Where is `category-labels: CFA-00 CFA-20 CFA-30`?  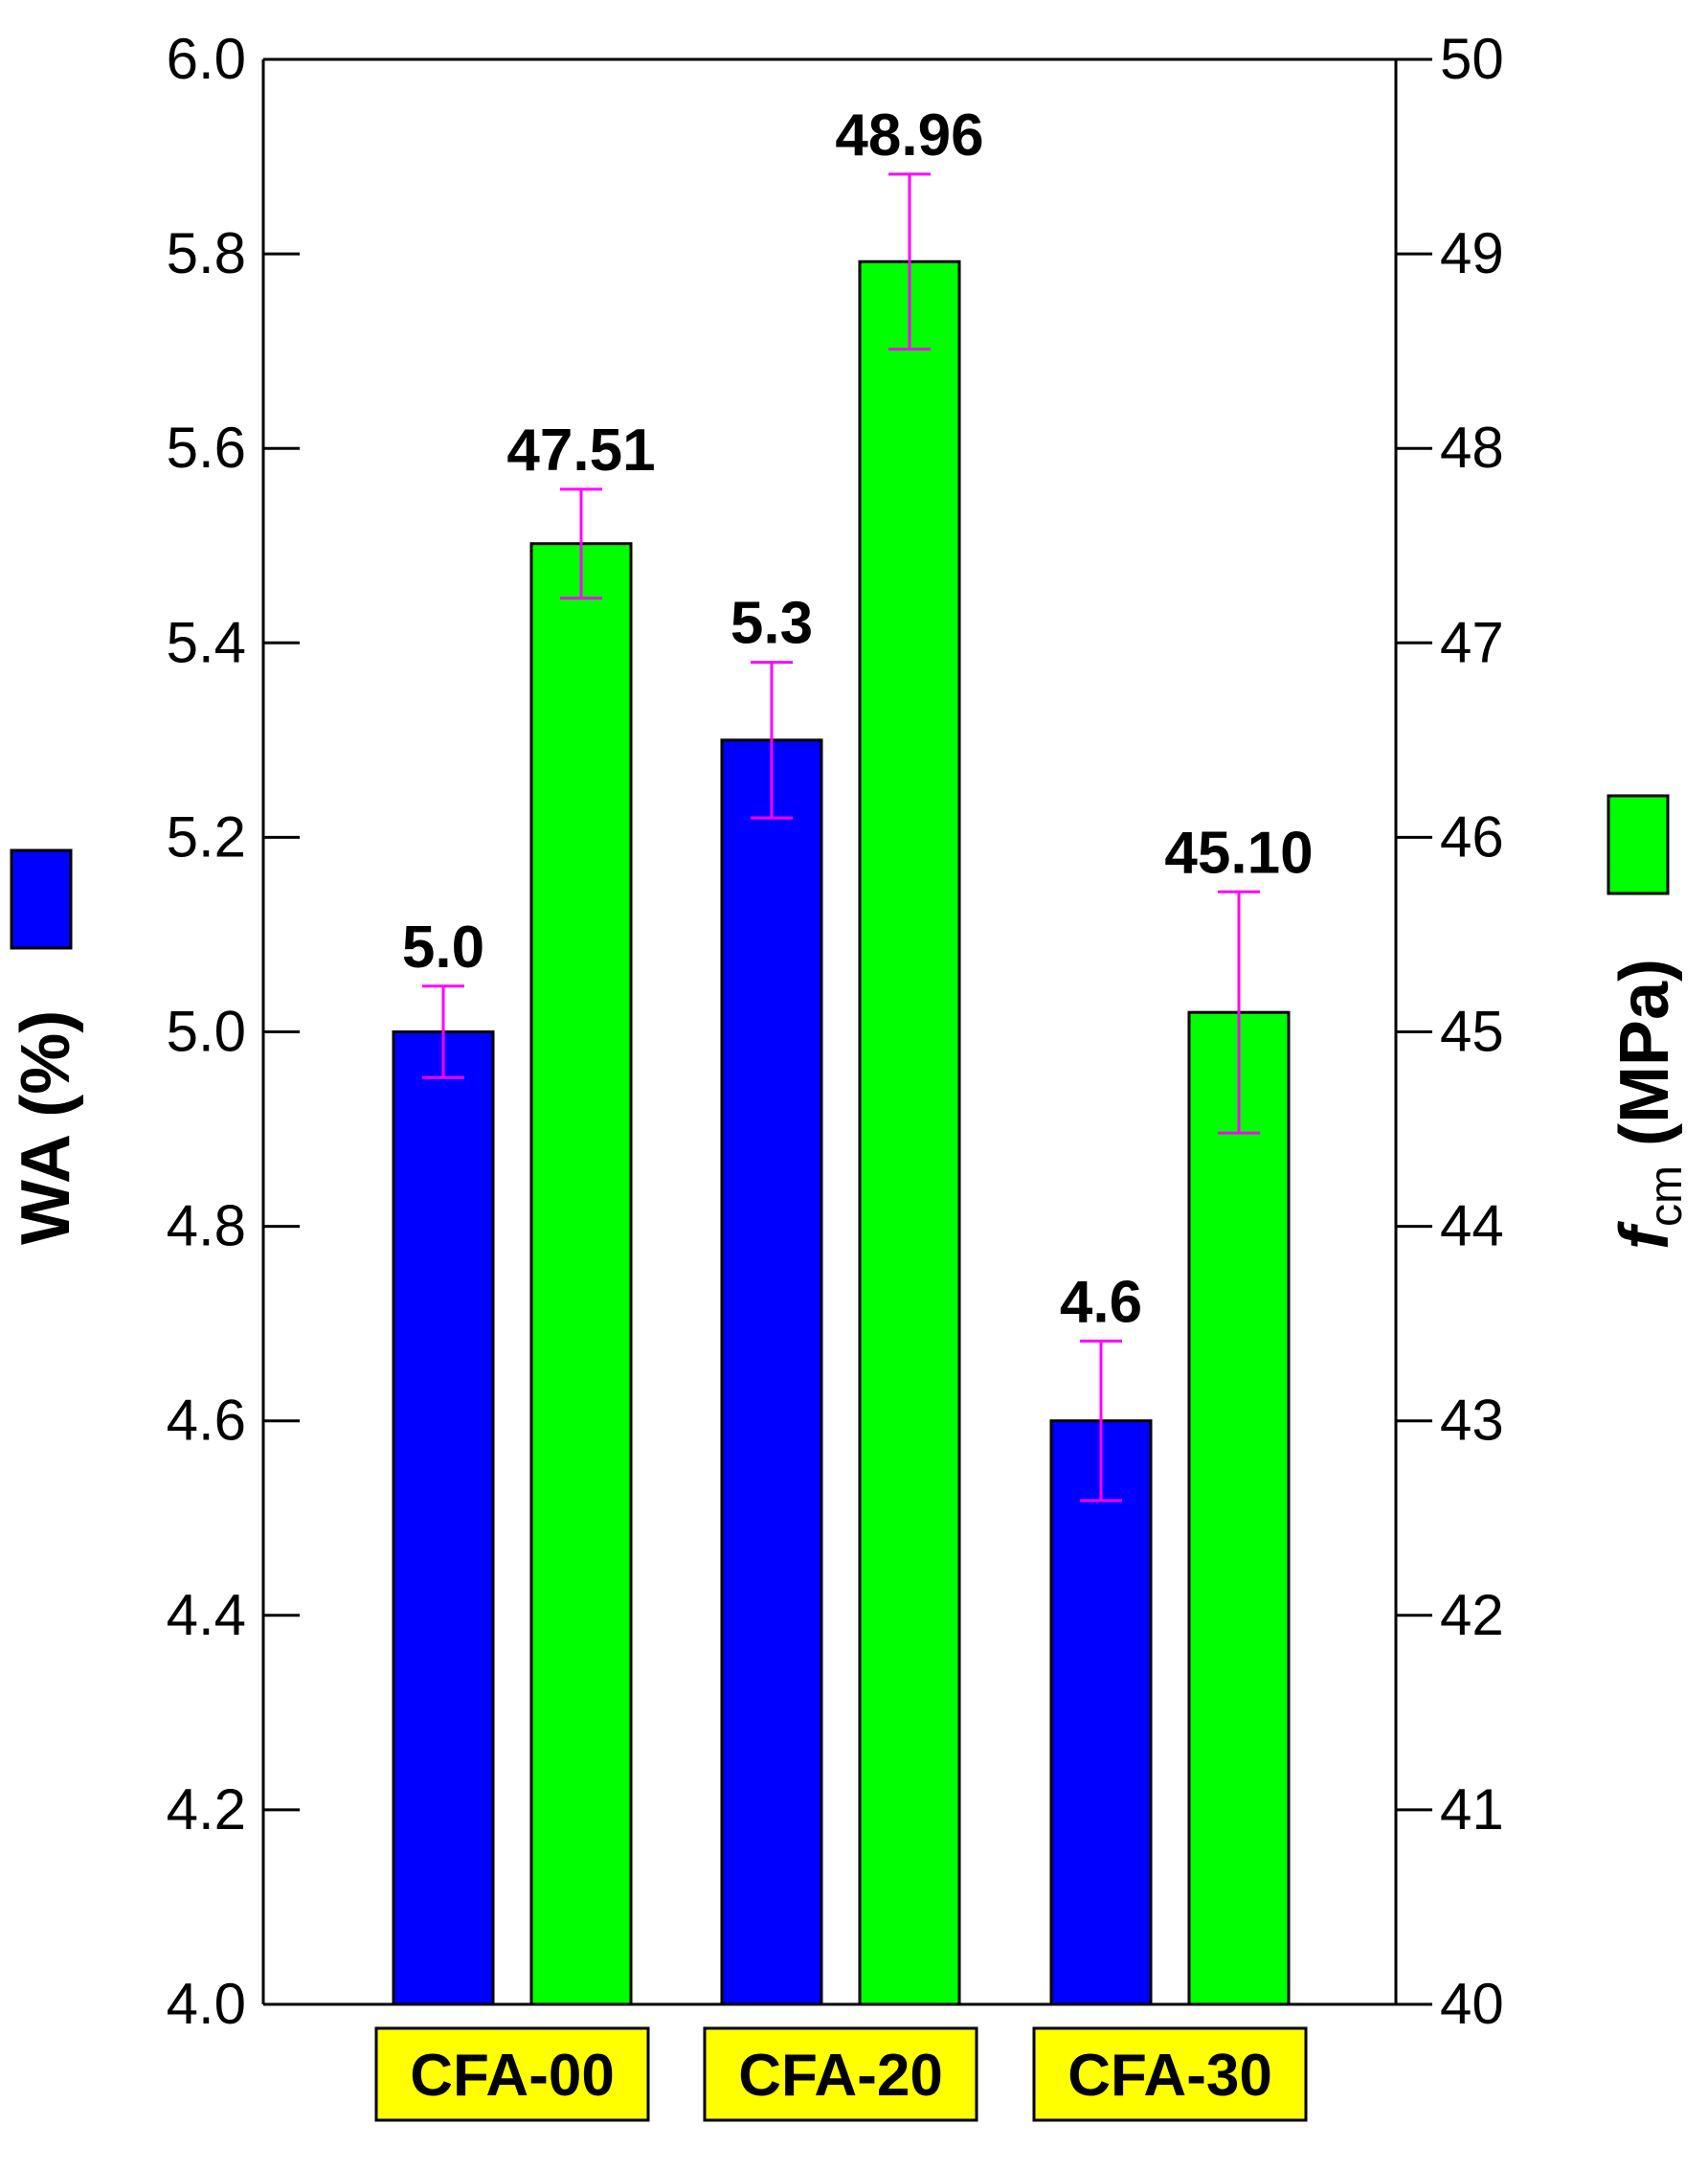
category-labels: CFA-00 CFA-20 CFA-30 is located at coordinates (841, 2074).